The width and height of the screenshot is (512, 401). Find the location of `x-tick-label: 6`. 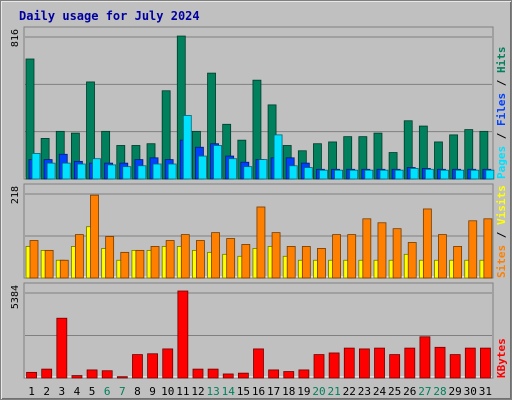

x-tick-label: 6 is located at coordinates (107, 391).